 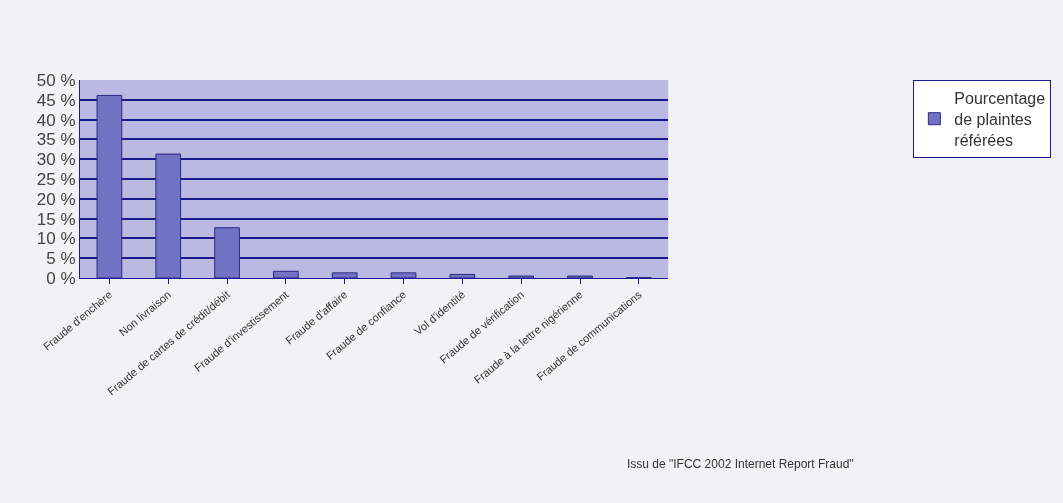 What do you see at coordinates (56, 219) in the screenshot?
I see `y-tick-label: 15 %` at bounding box center [56, 219].